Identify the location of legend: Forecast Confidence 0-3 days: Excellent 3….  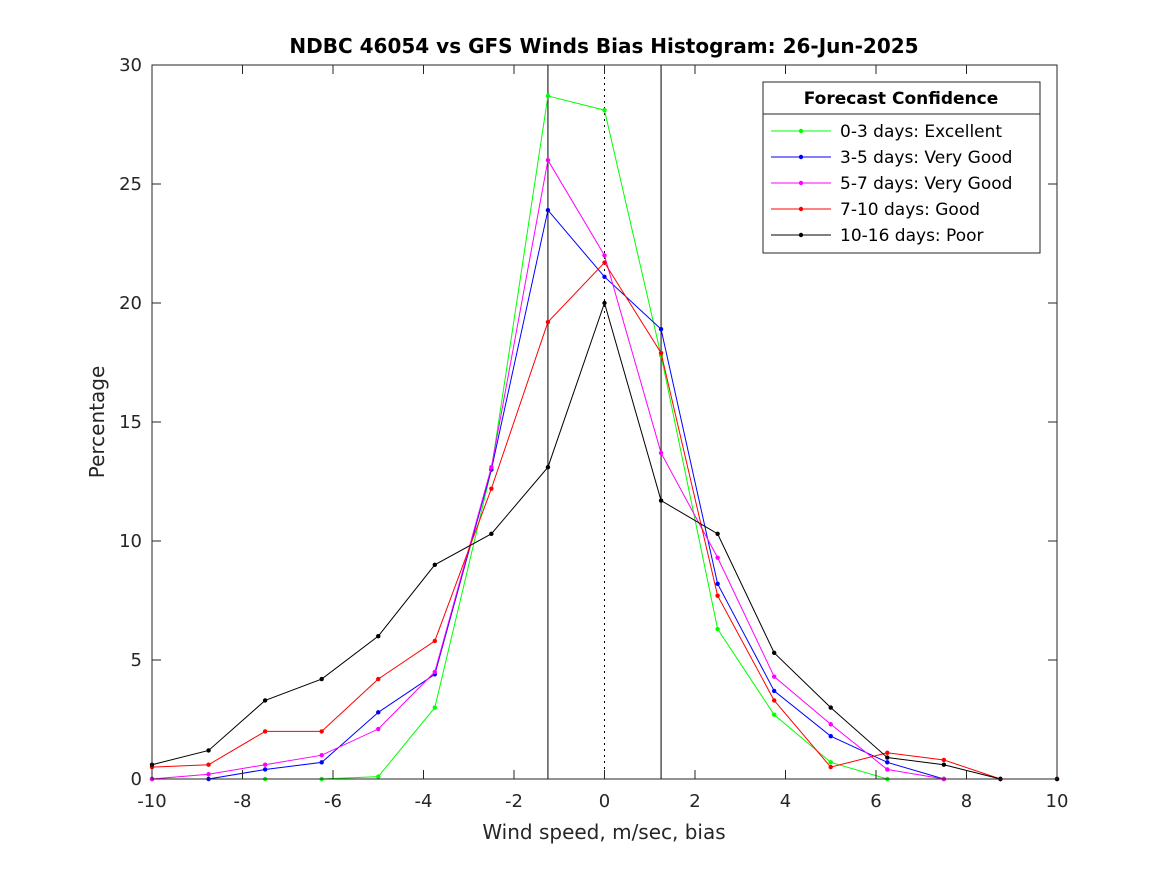
(901, 167).